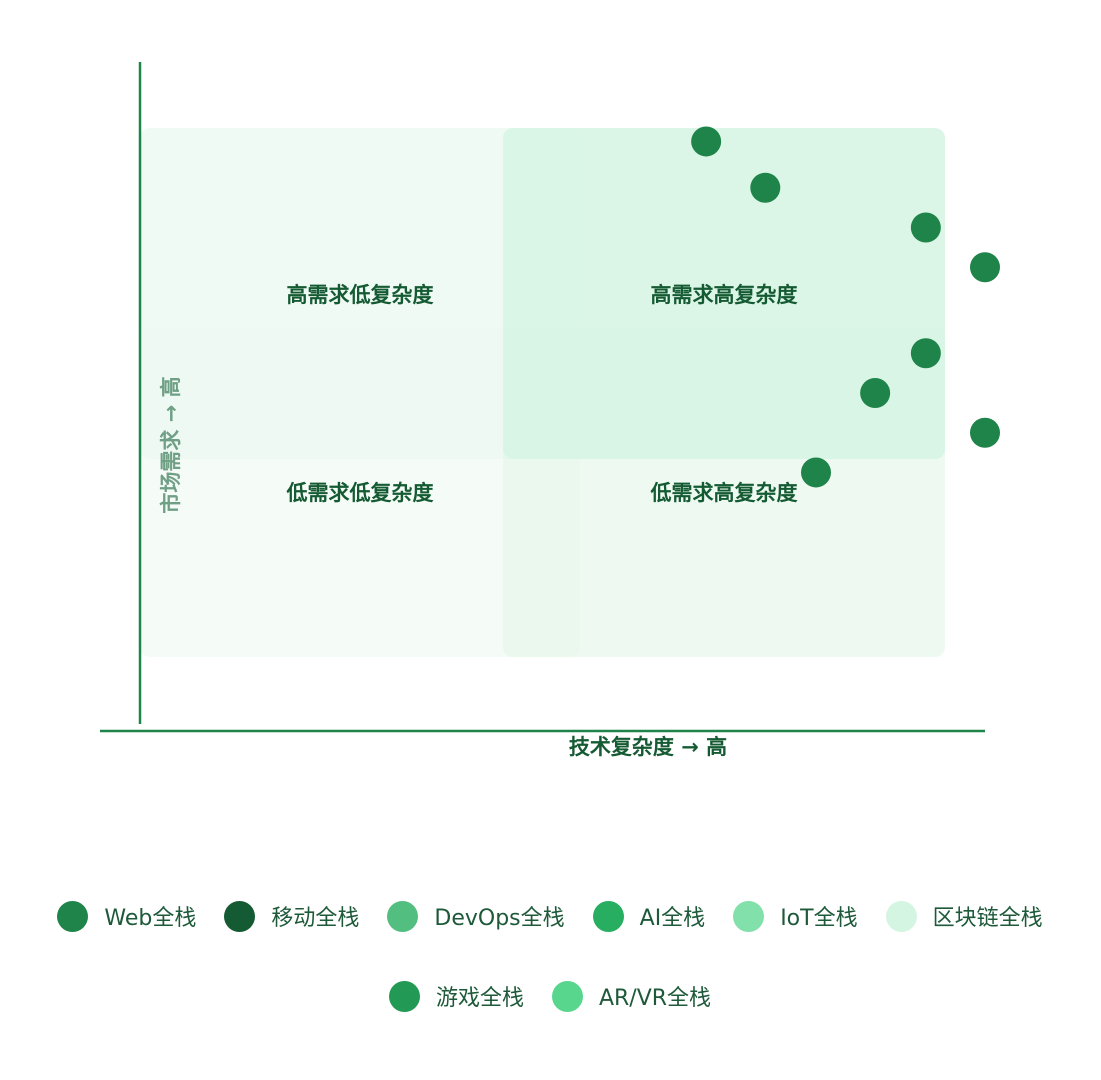  I want to click on y-axis-label: 市场需求 → 高, so click(171, 444).